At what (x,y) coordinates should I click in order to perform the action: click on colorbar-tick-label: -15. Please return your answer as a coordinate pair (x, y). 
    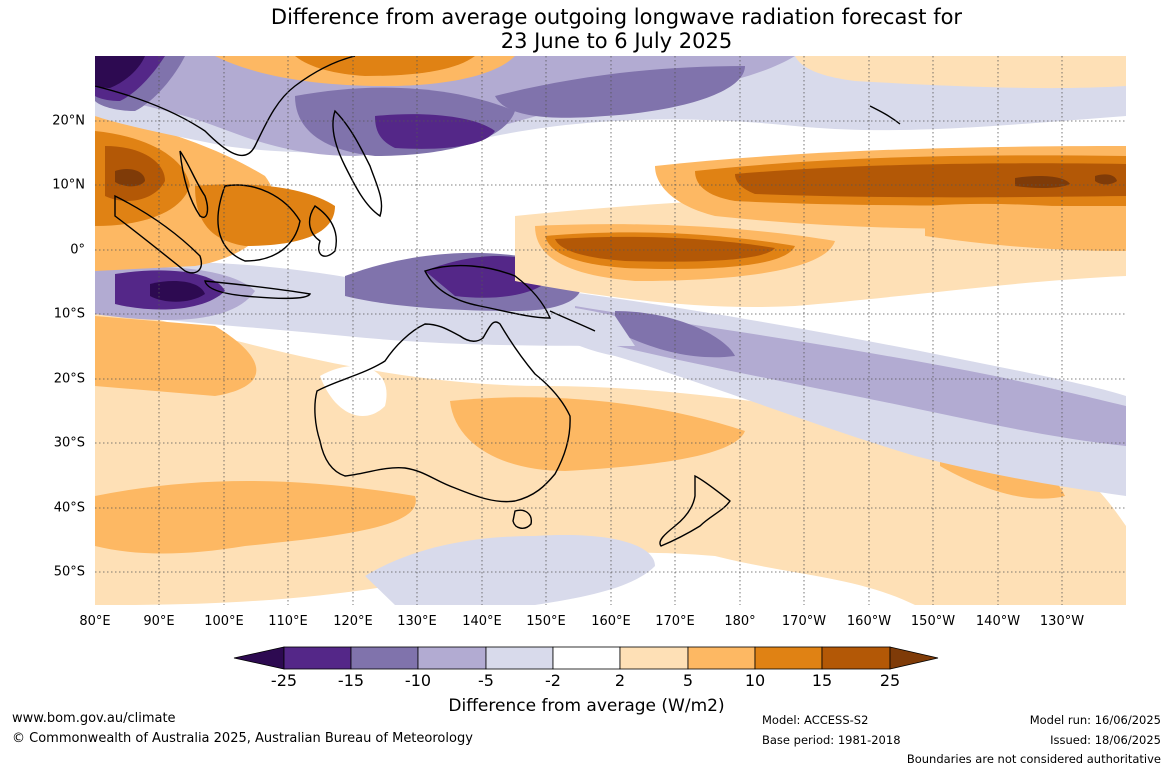
    Looking at the image, I should click on (351, 680).